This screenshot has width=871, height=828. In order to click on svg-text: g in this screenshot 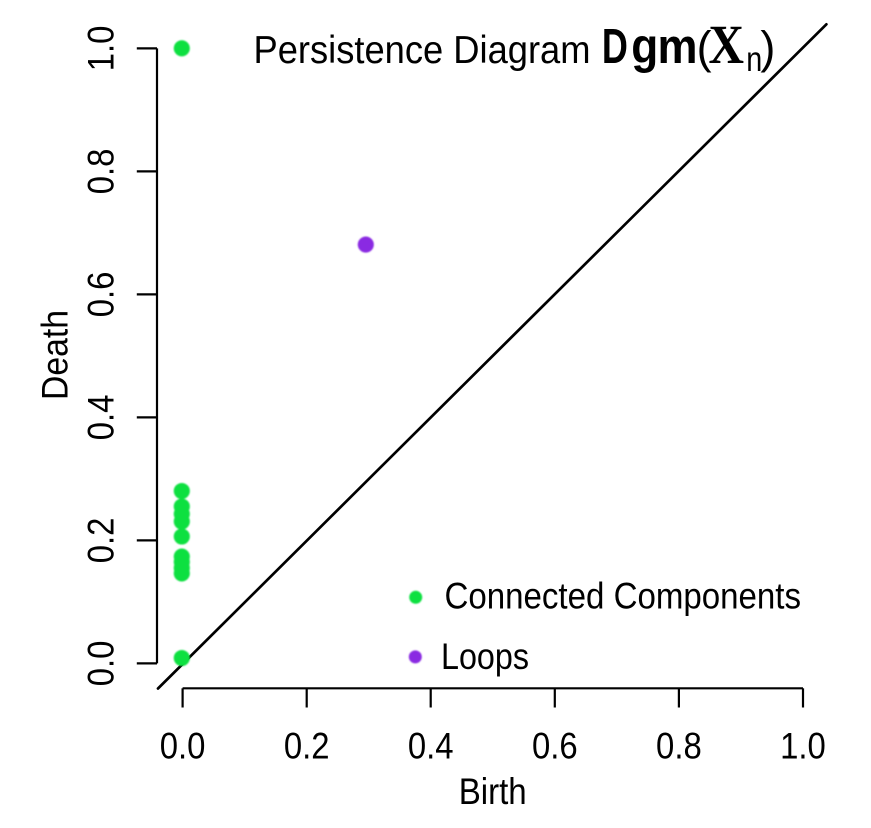, I will do `click(644, 47)`.